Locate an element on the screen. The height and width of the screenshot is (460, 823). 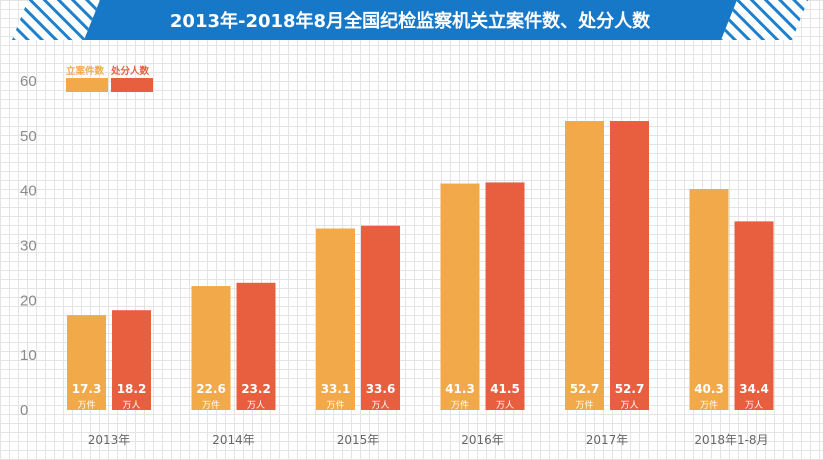
y-tick-label: 60 is located at coordinates (28, 81).